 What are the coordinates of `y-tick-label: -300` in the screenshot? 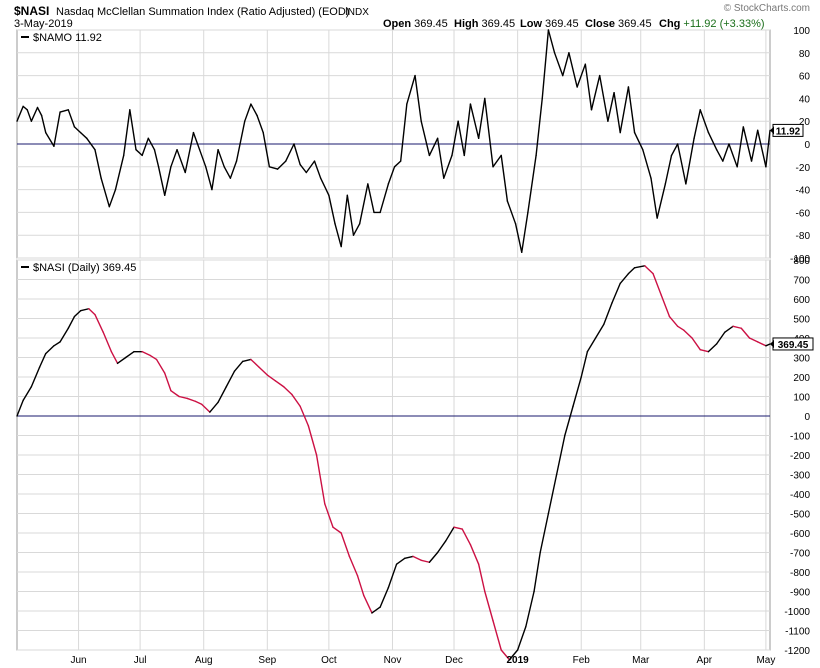 It's located at (800, 476).